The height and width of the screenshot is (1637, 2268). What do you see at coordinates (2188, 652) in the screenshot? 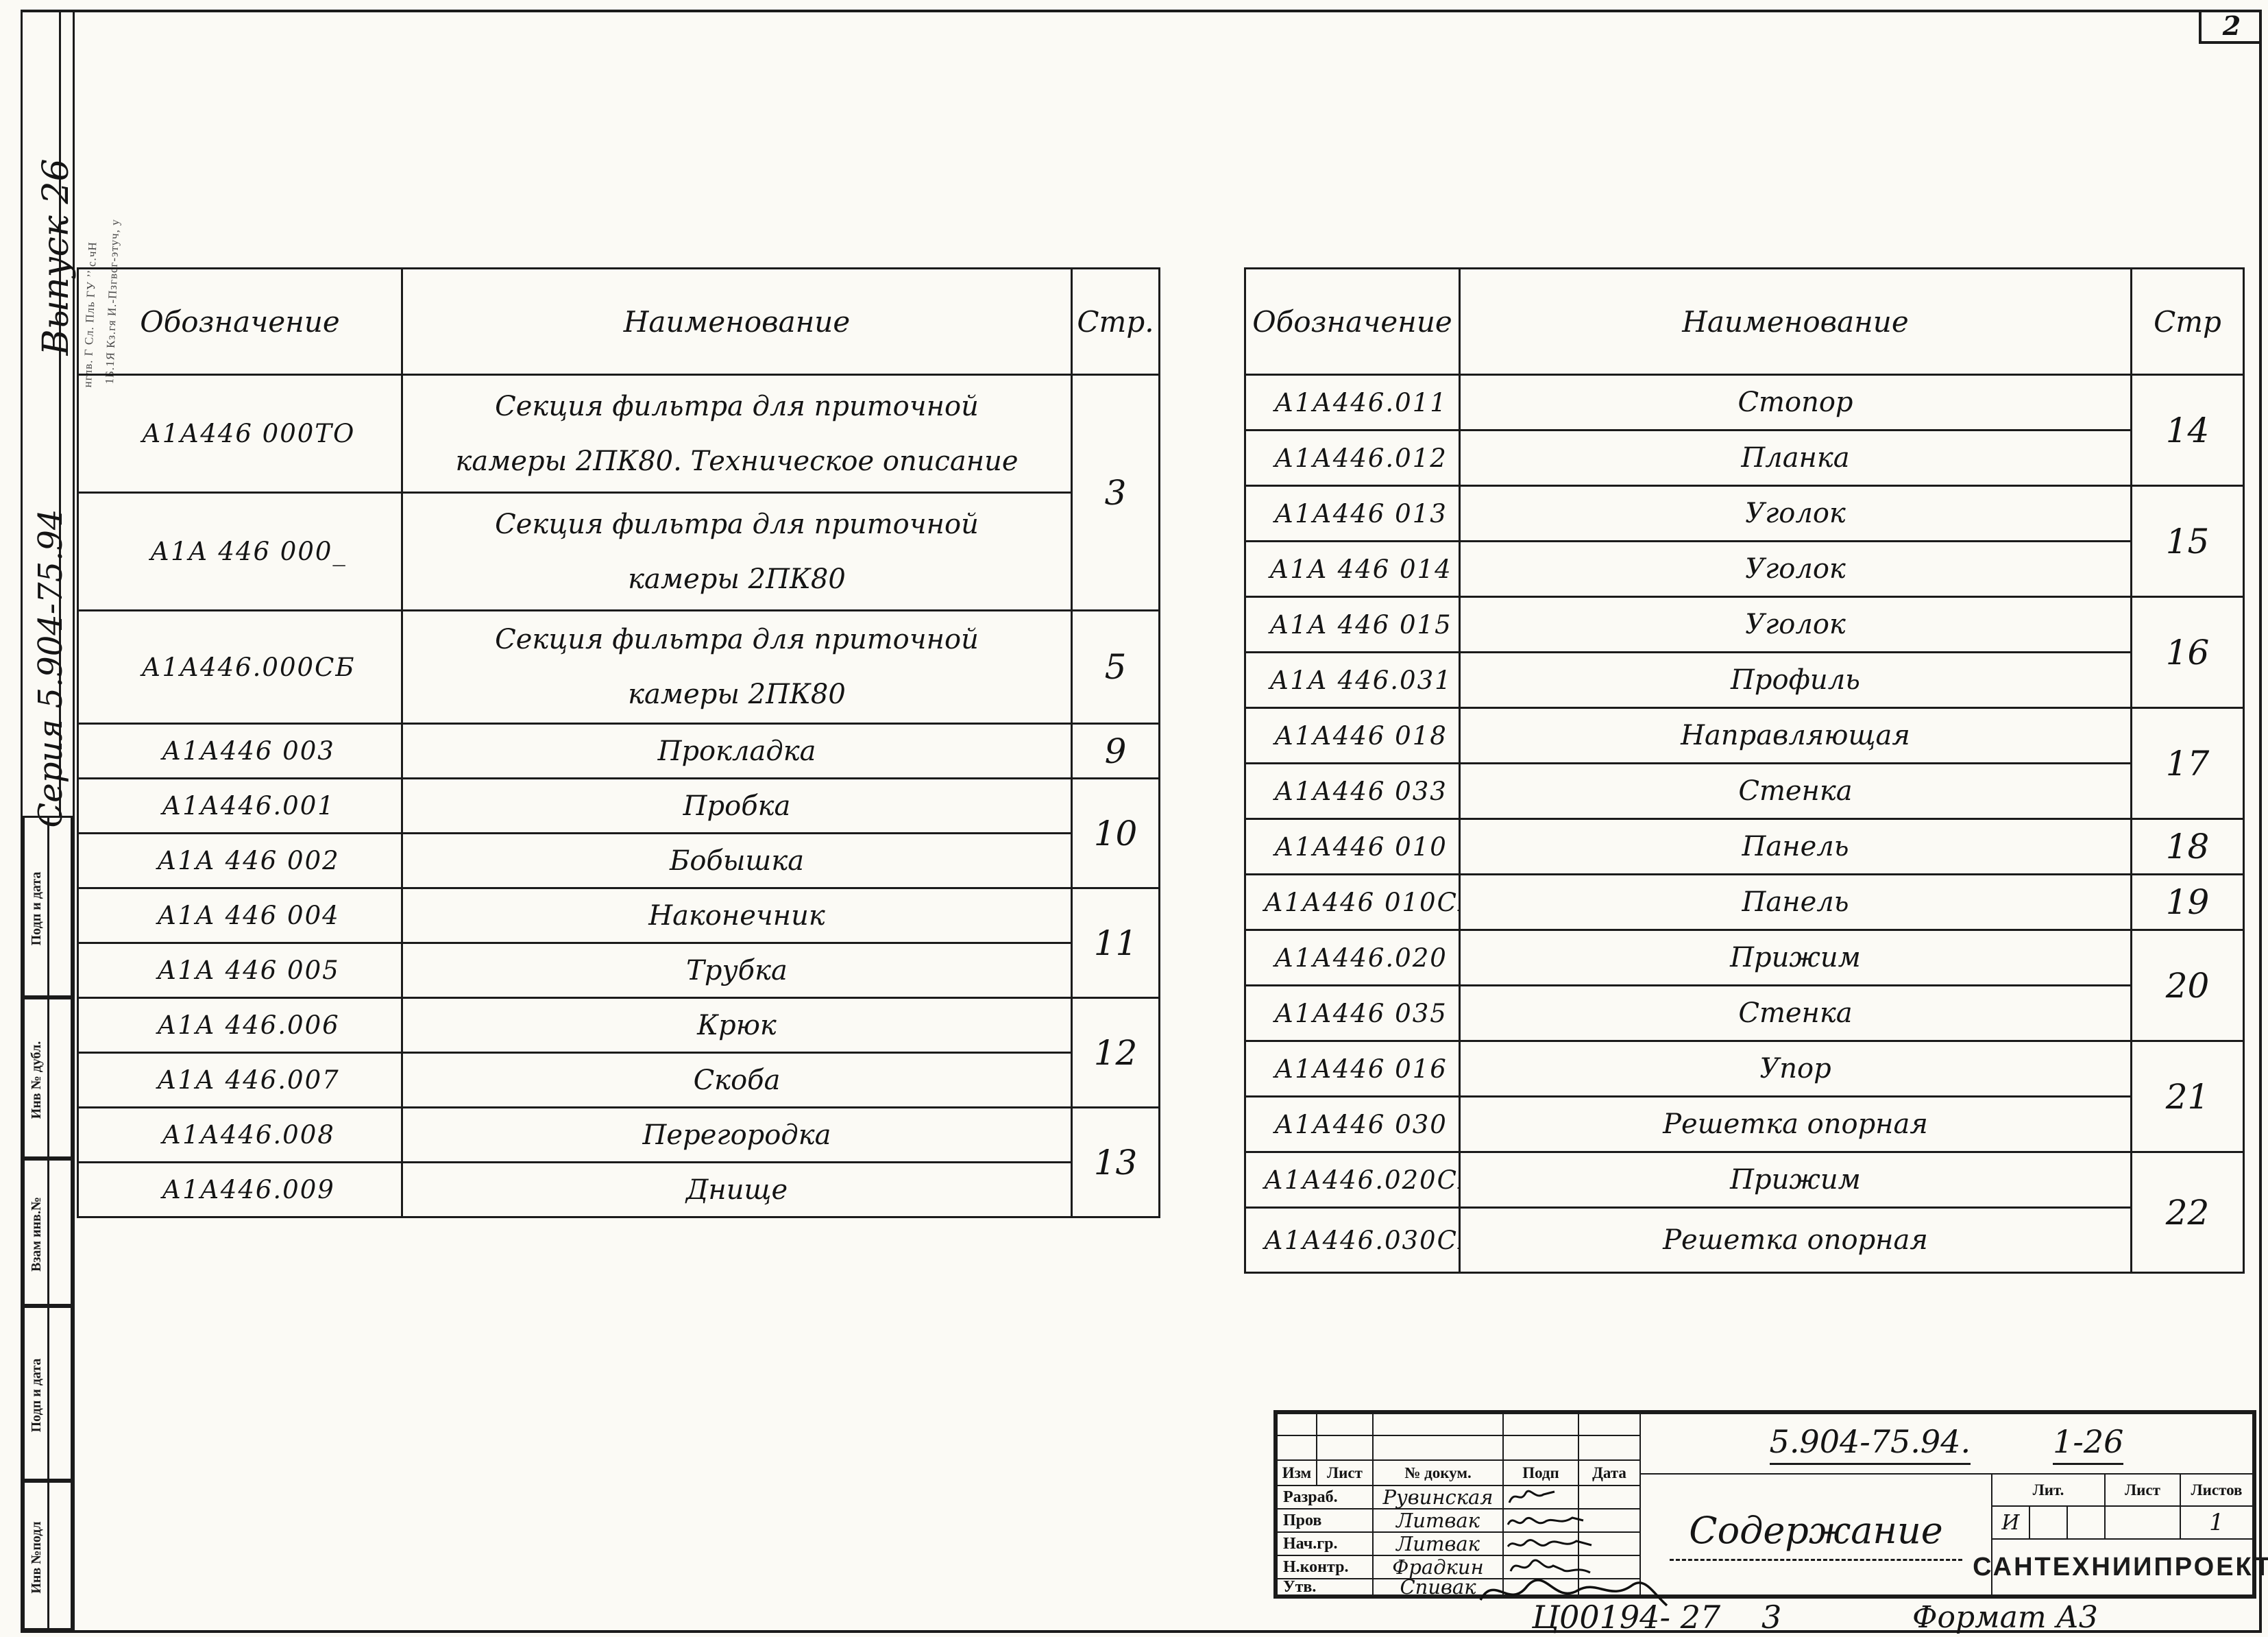
I see `page-cell: 16` at bounding box center [2188, 652].